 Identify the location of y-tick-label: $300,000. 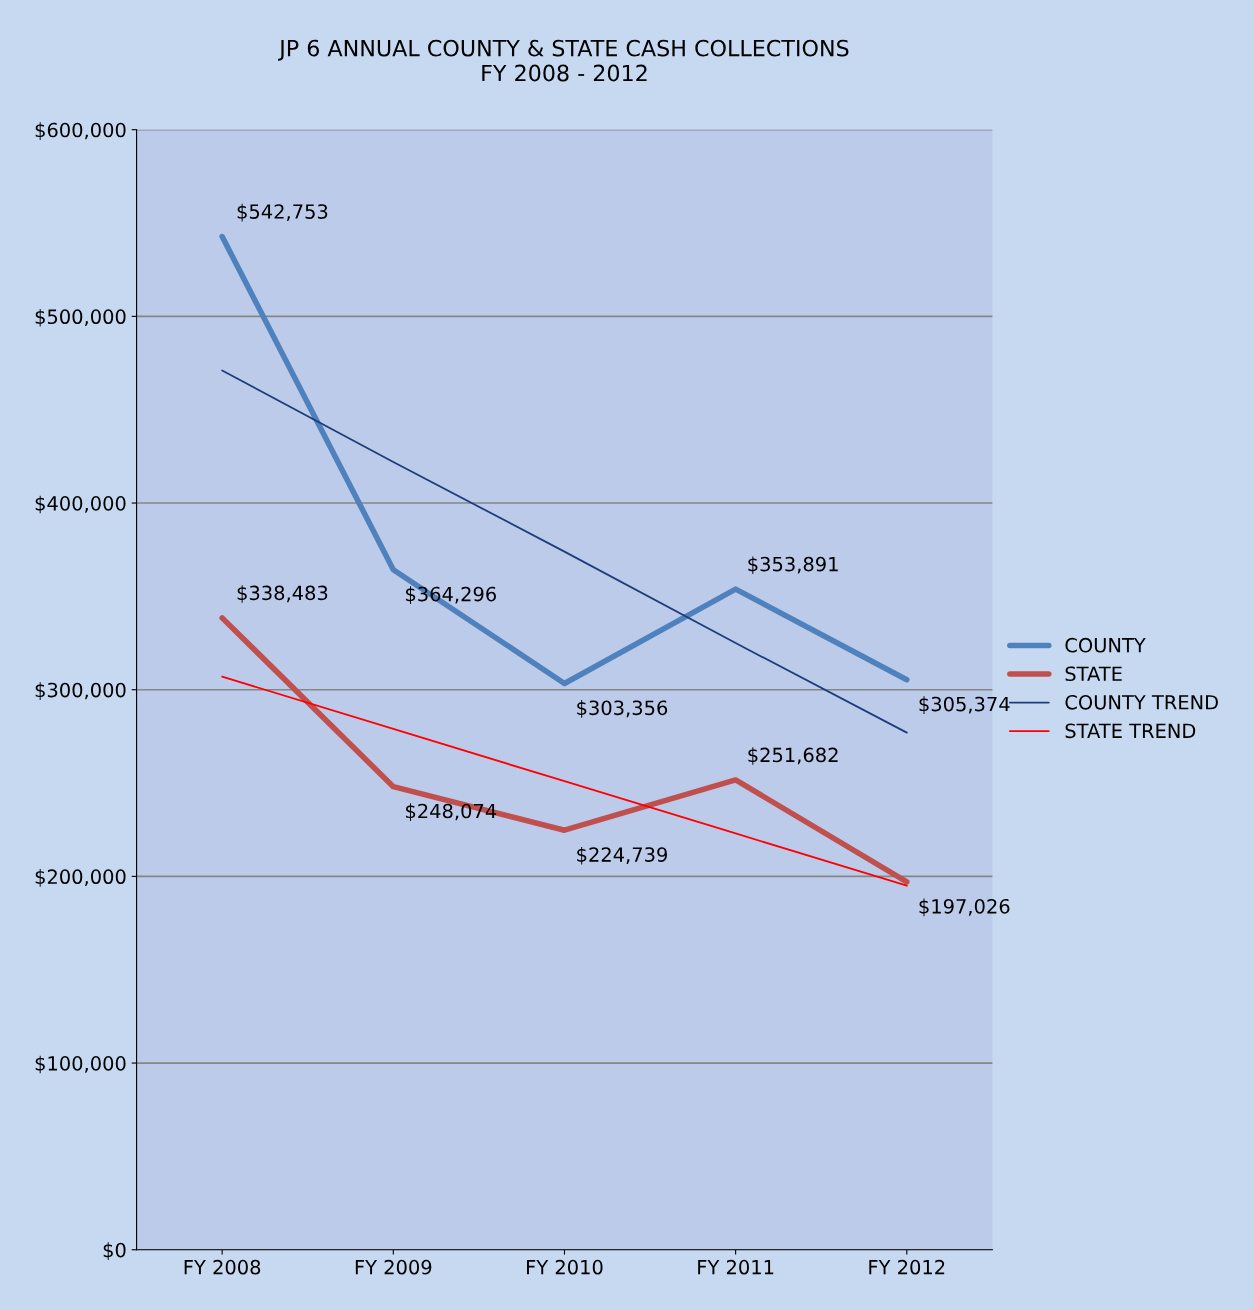
(80, 691).